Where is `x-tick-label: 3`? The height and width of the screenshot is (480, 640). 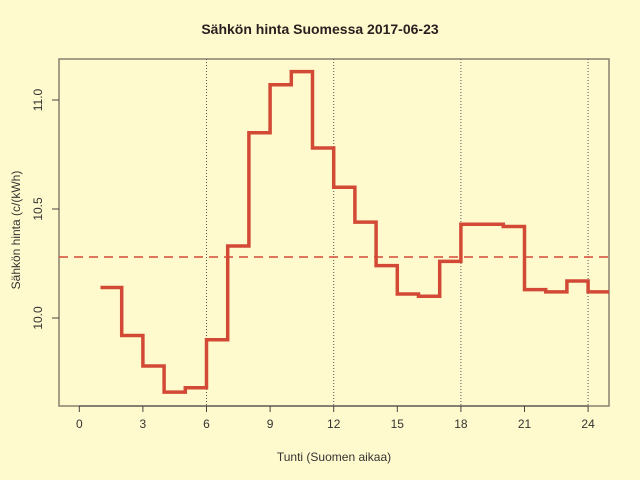 x-tick-label: 3 is located at coordinates (143, 424).